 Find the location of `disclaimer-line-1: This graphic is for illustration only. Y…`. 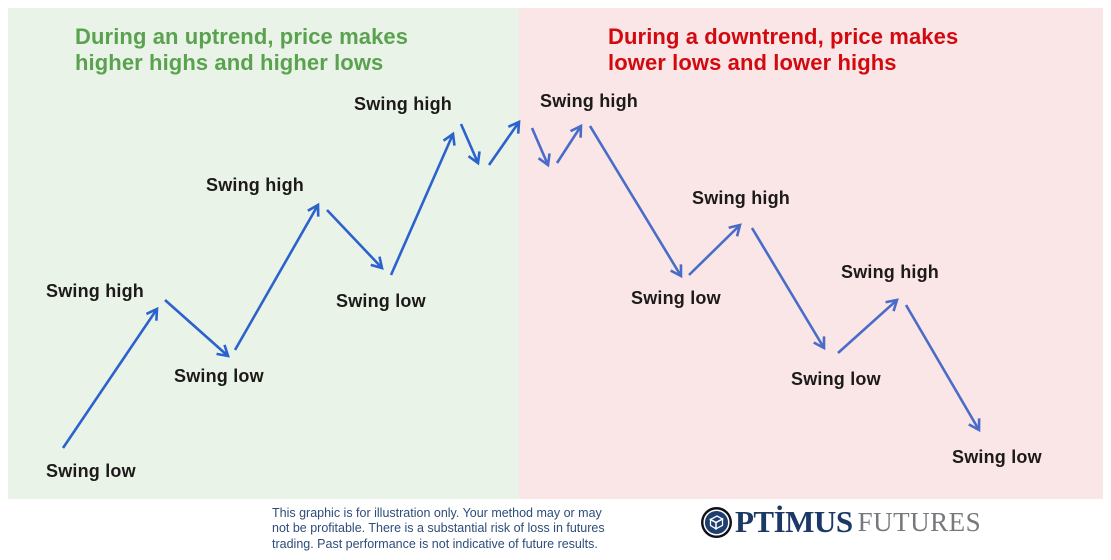

disclaimer-line-1: This graphic is for illustration only. Y… is located at coordinates (437, 513).